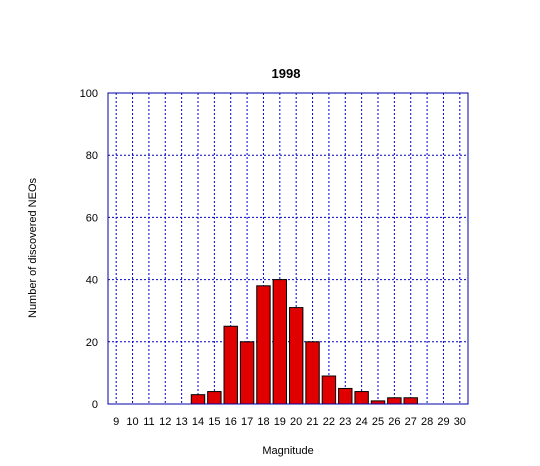 Image resolution: width=540 pixels, height=466 pixels. What do you see at coordinates (329, 422) in the screenshot?
I see `x-tick-label: 22` at bounding box center [329, 422].